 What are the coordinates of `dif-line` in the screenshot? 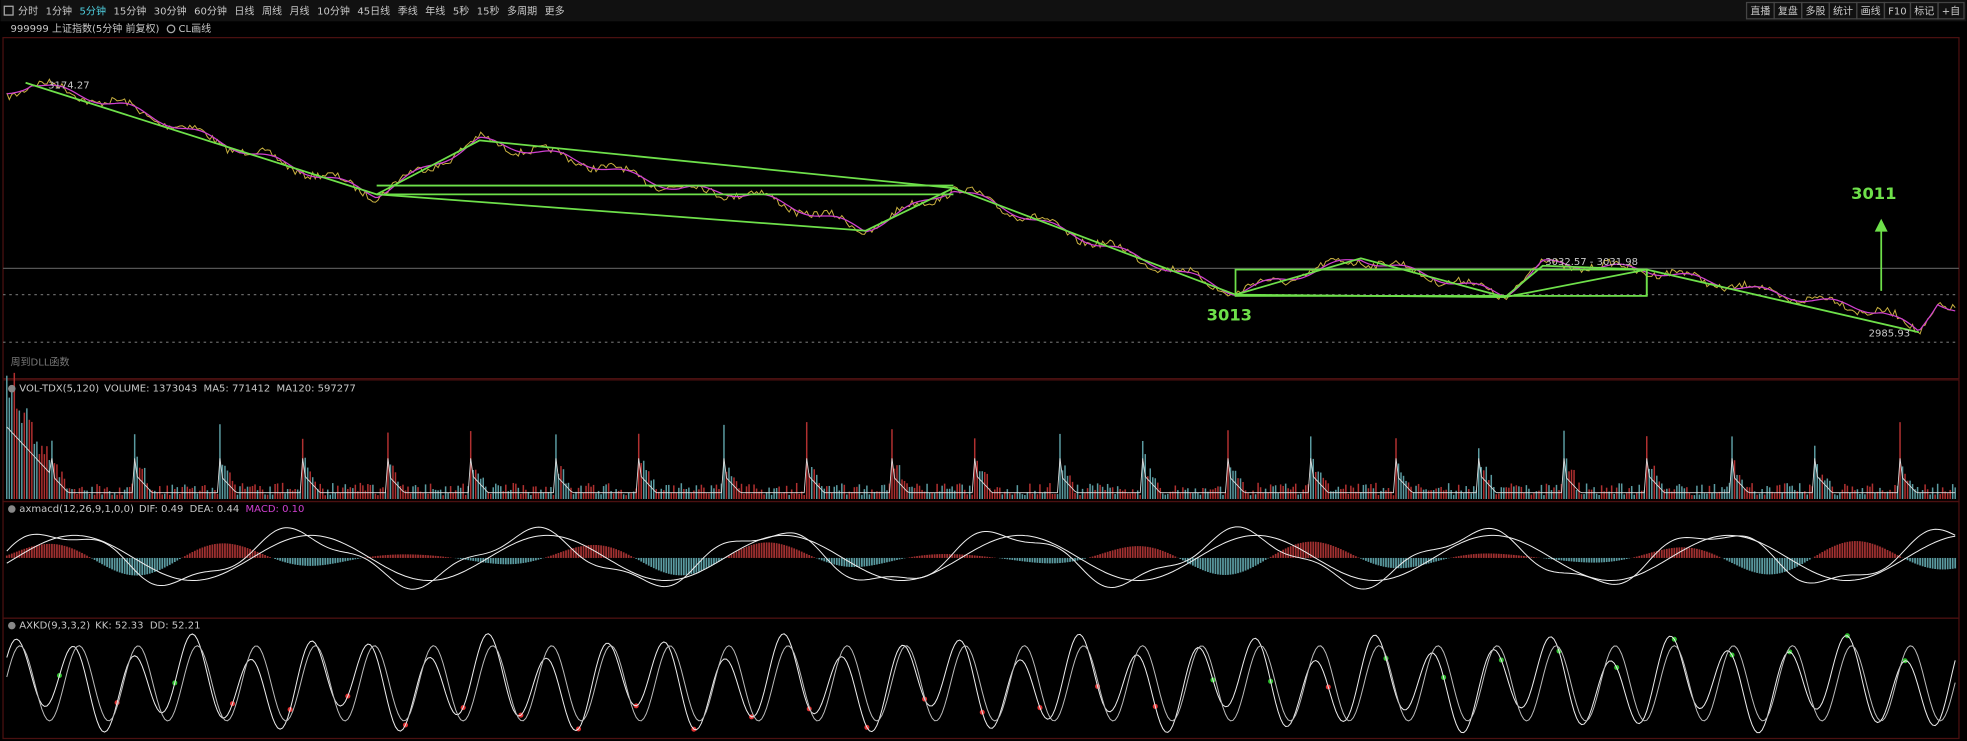 It's located at (981, 558).